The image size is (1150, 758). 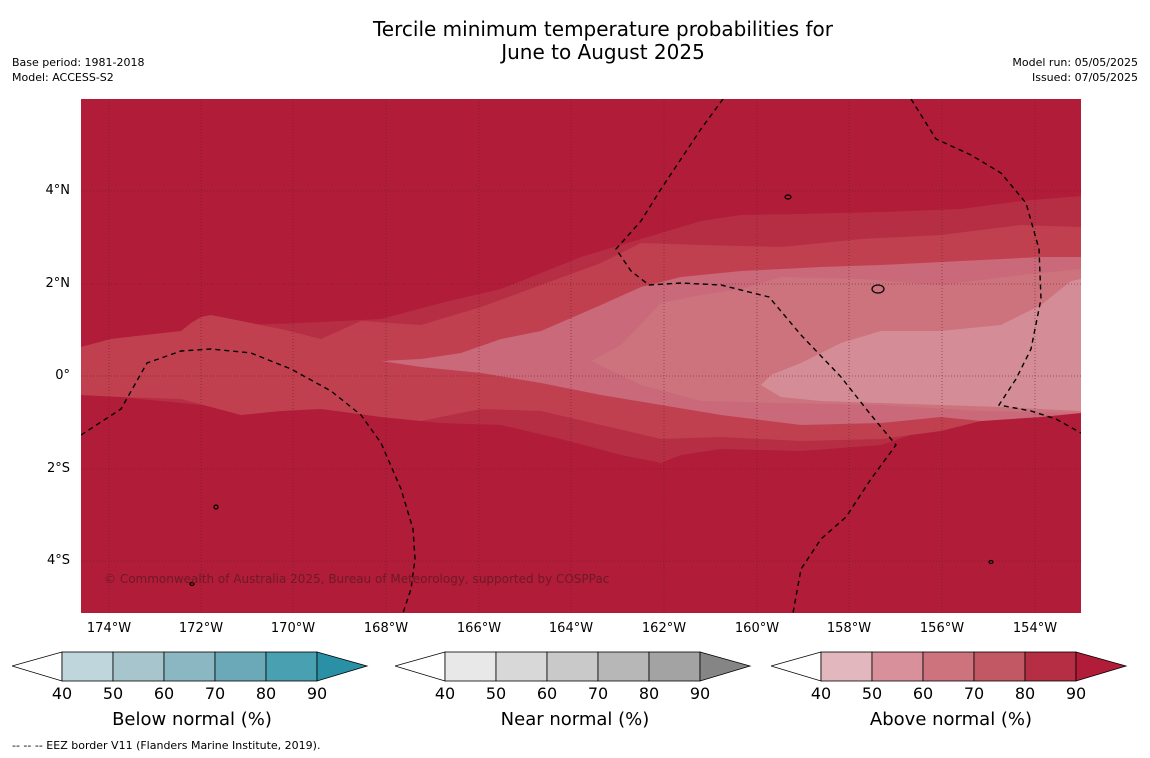 I want to click on above-normal-legend-title: Above normal (%), so click(x=951, y=719).